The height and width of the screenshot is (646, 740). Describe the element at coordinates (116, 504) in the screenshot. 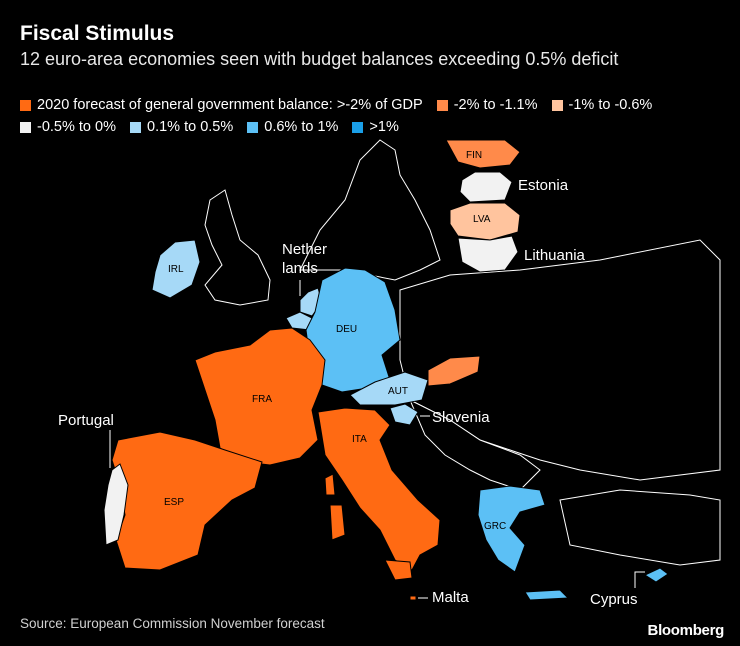

I see `country-portugal` at that location.